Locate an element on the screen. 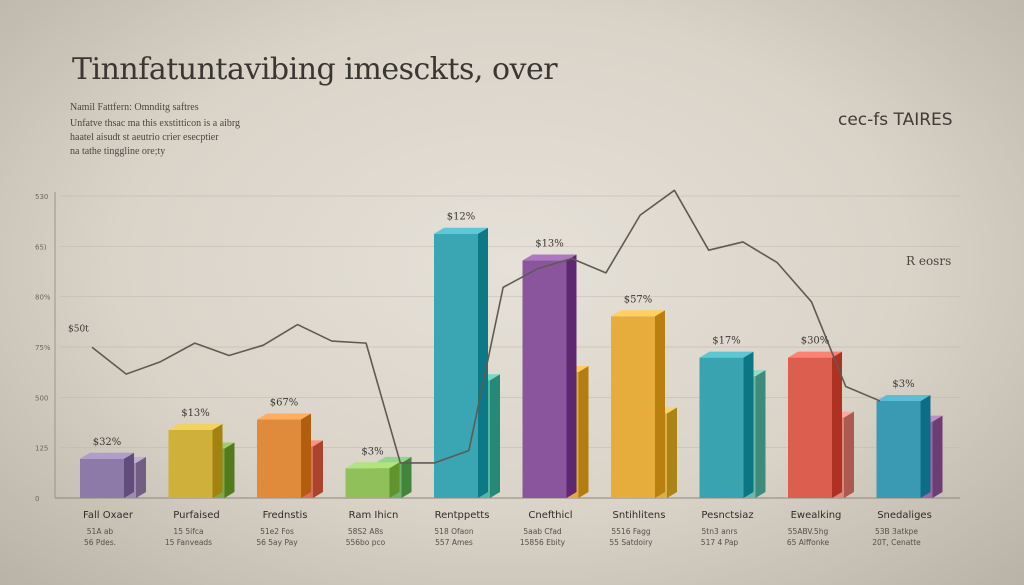 This screenshot has width=1024, height=585. bar-value-label: $3% is located at coordinates (903, 384).